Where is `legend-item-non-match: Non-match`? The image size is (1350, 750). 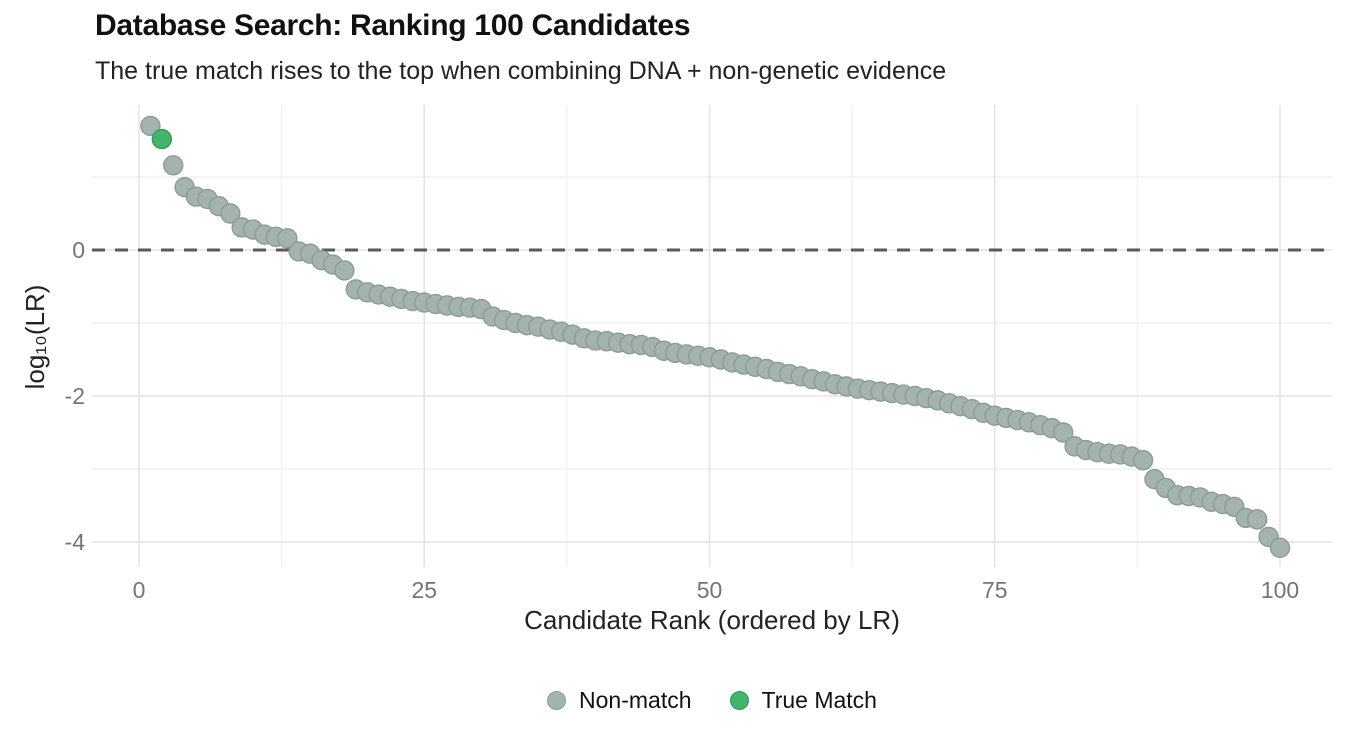
legend-item-non-match: Non-match is located at coordinates (619, 700).